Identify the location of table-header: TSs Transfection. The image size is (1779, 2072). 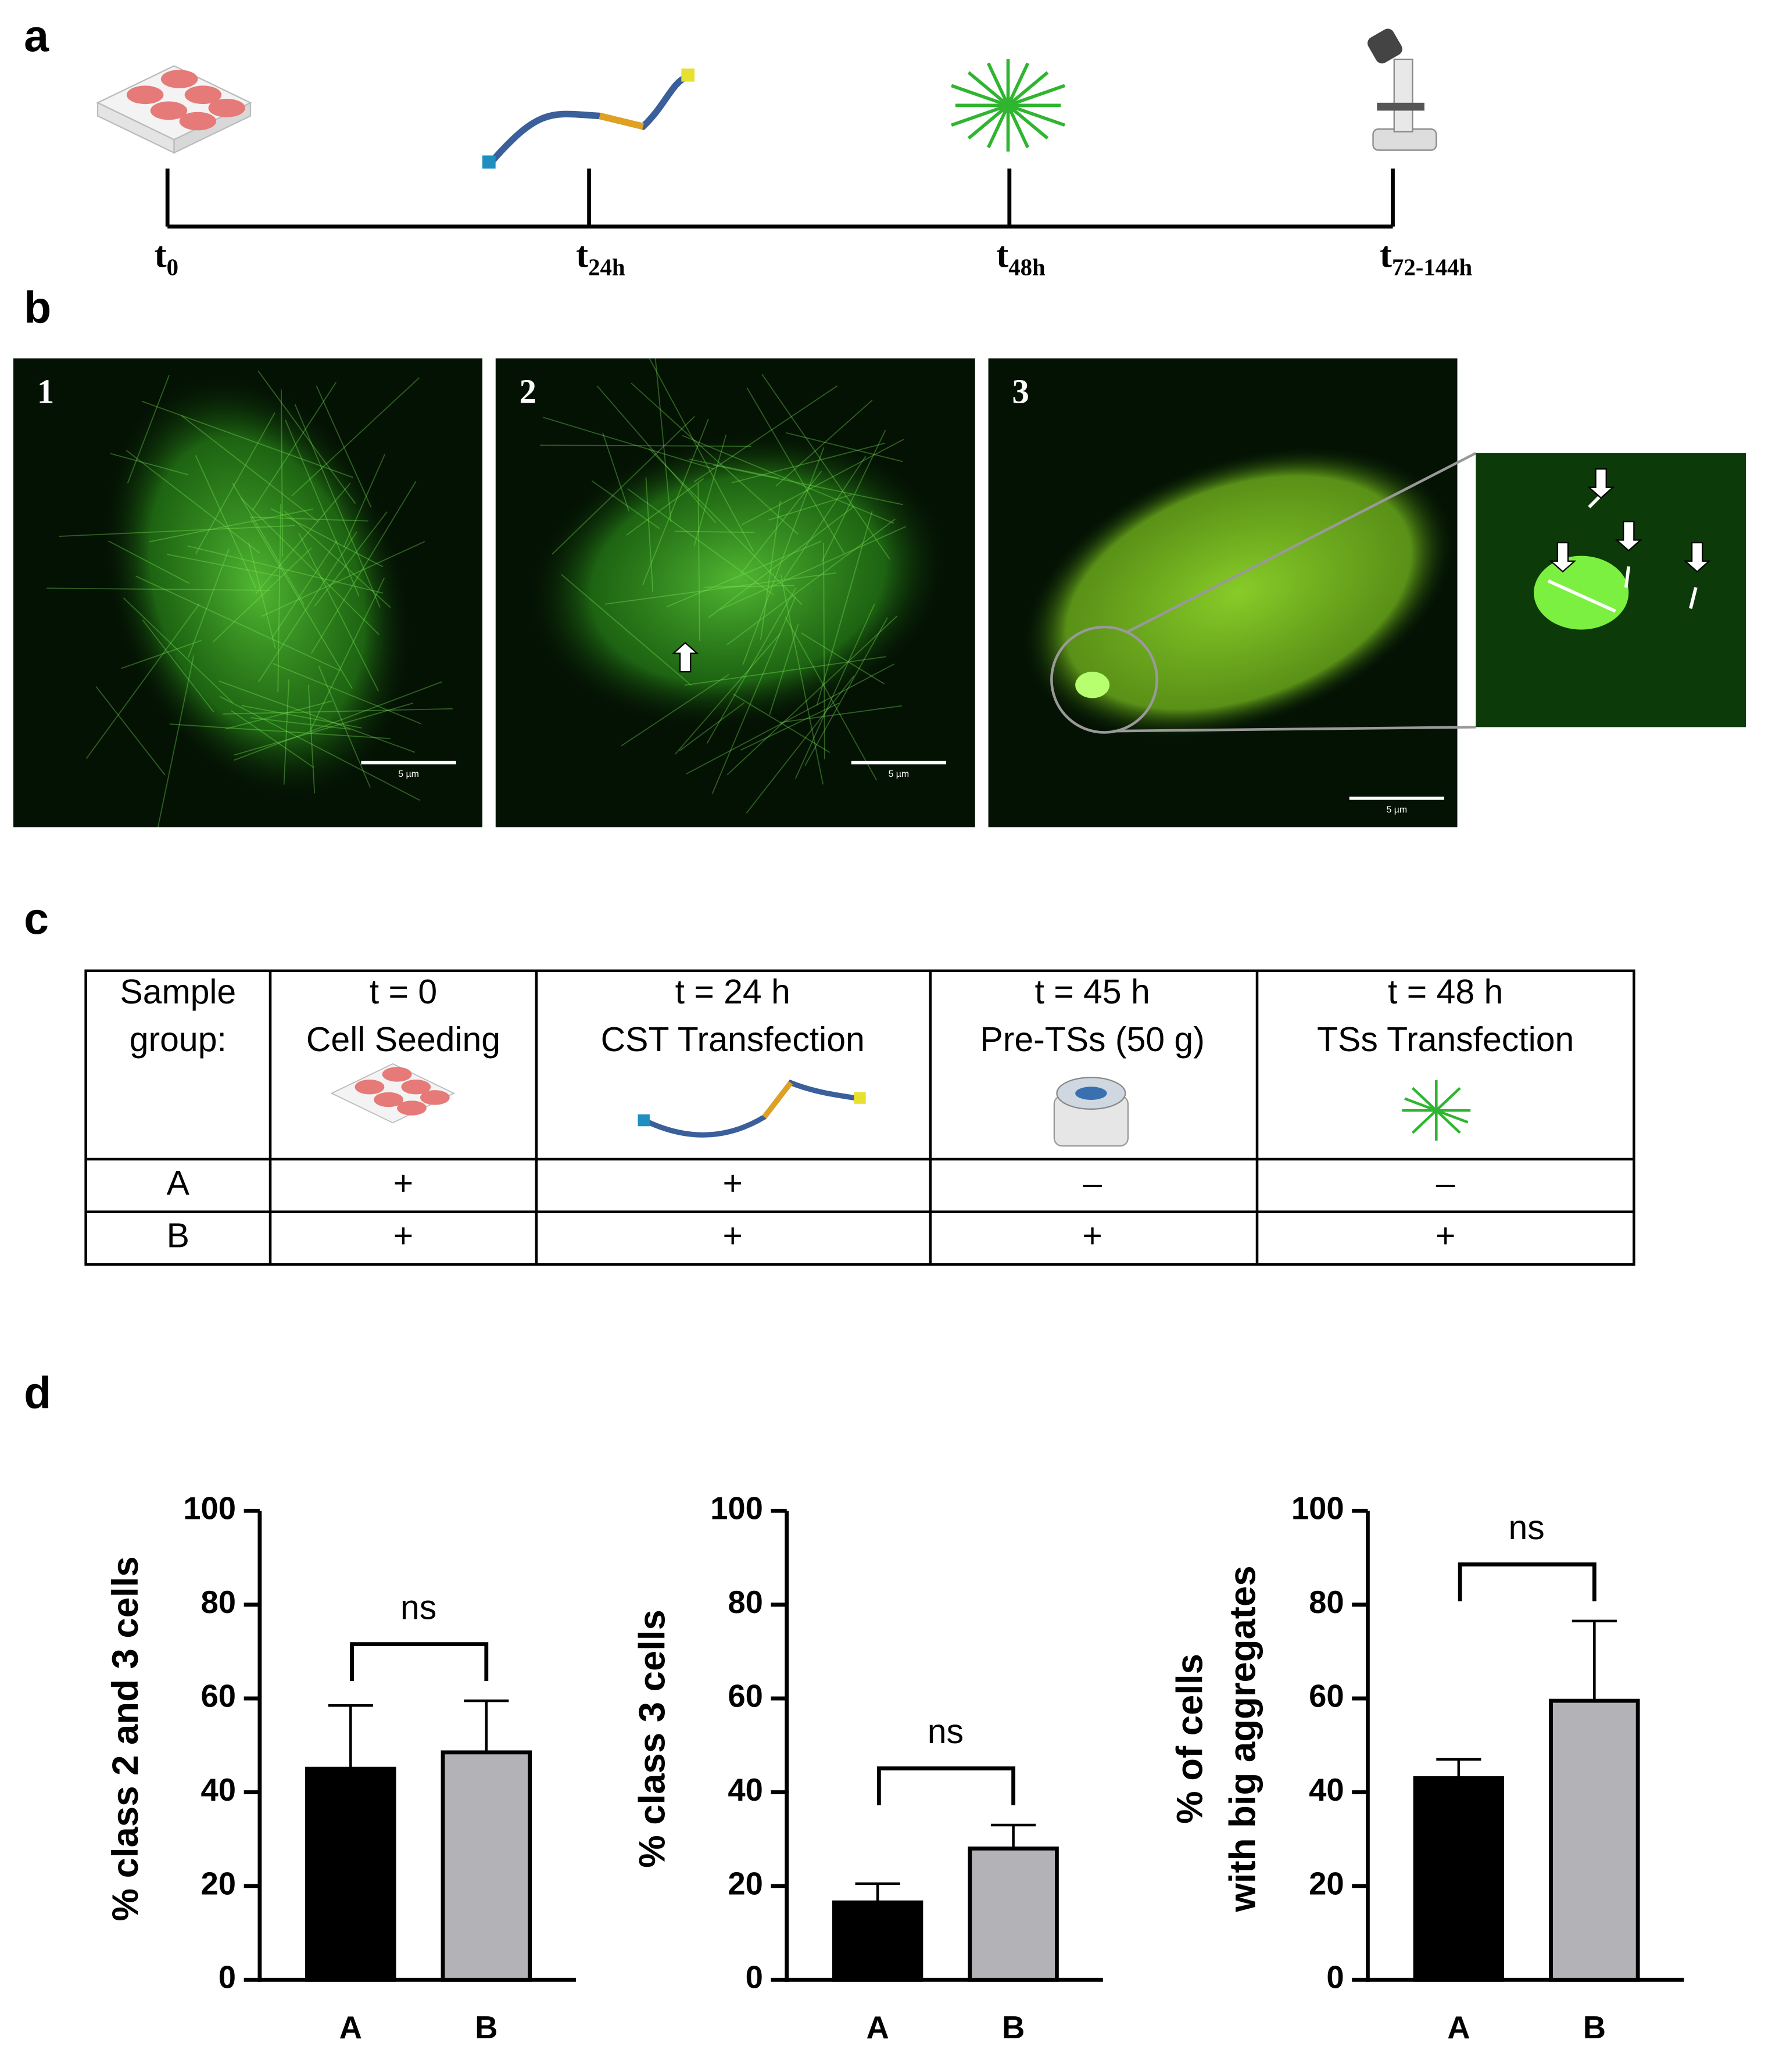
(1445, 1040).